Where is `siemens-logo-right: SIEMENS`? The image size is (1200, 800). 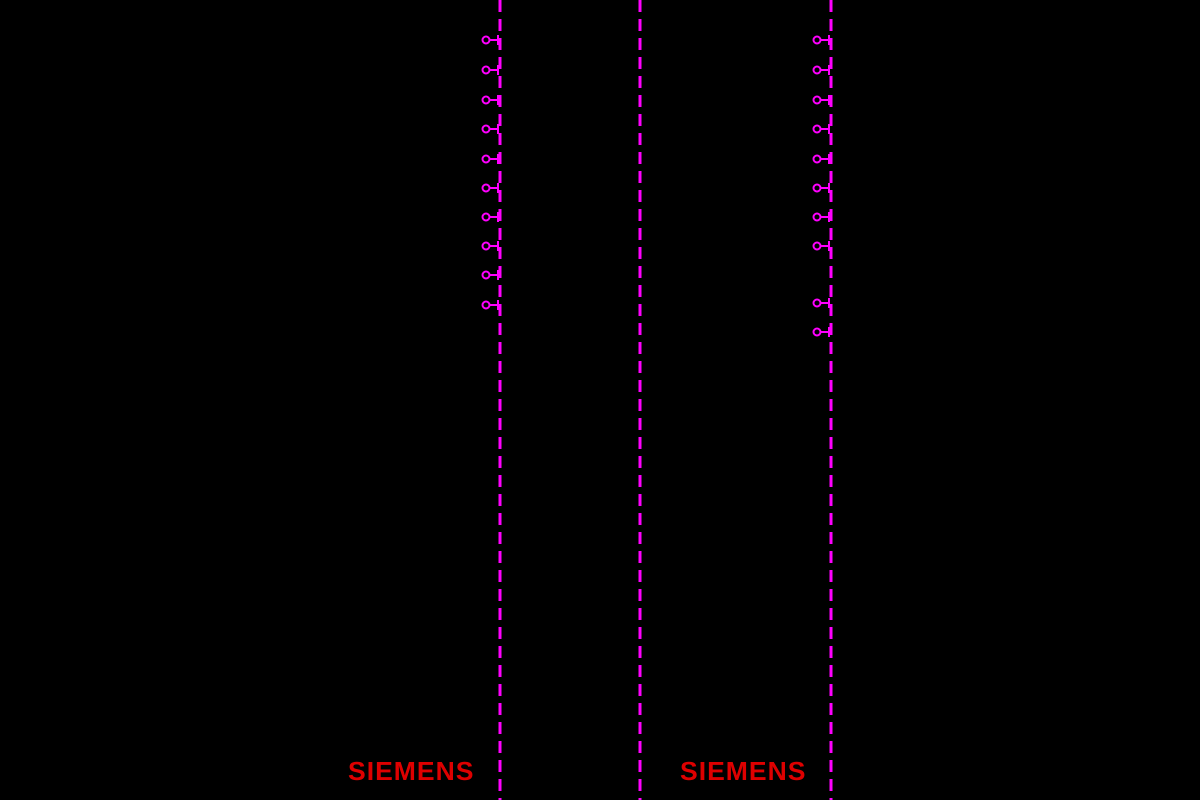 siemens-logo-right: SIEMENS is located at coordinates (743, 771).